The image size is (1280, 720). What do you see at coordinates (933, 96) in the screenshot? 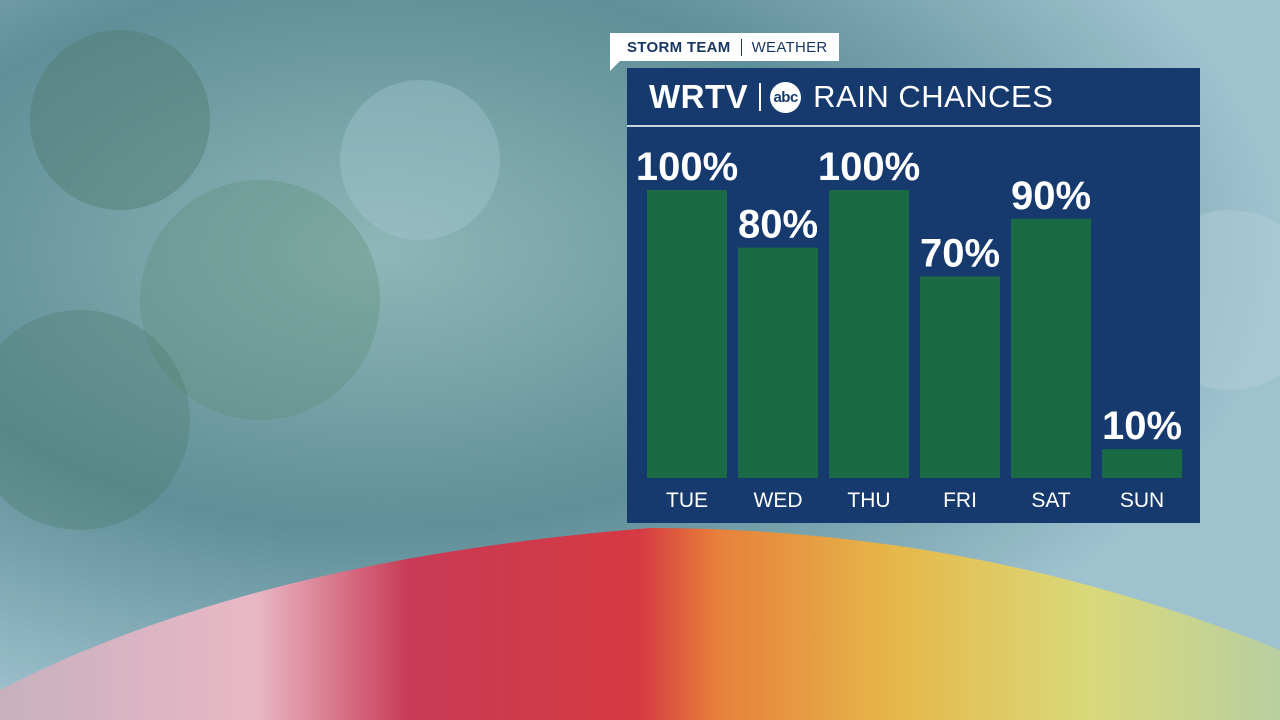
I see `chart-title: RAIN CHANCES` at bounding box center [933, 96].